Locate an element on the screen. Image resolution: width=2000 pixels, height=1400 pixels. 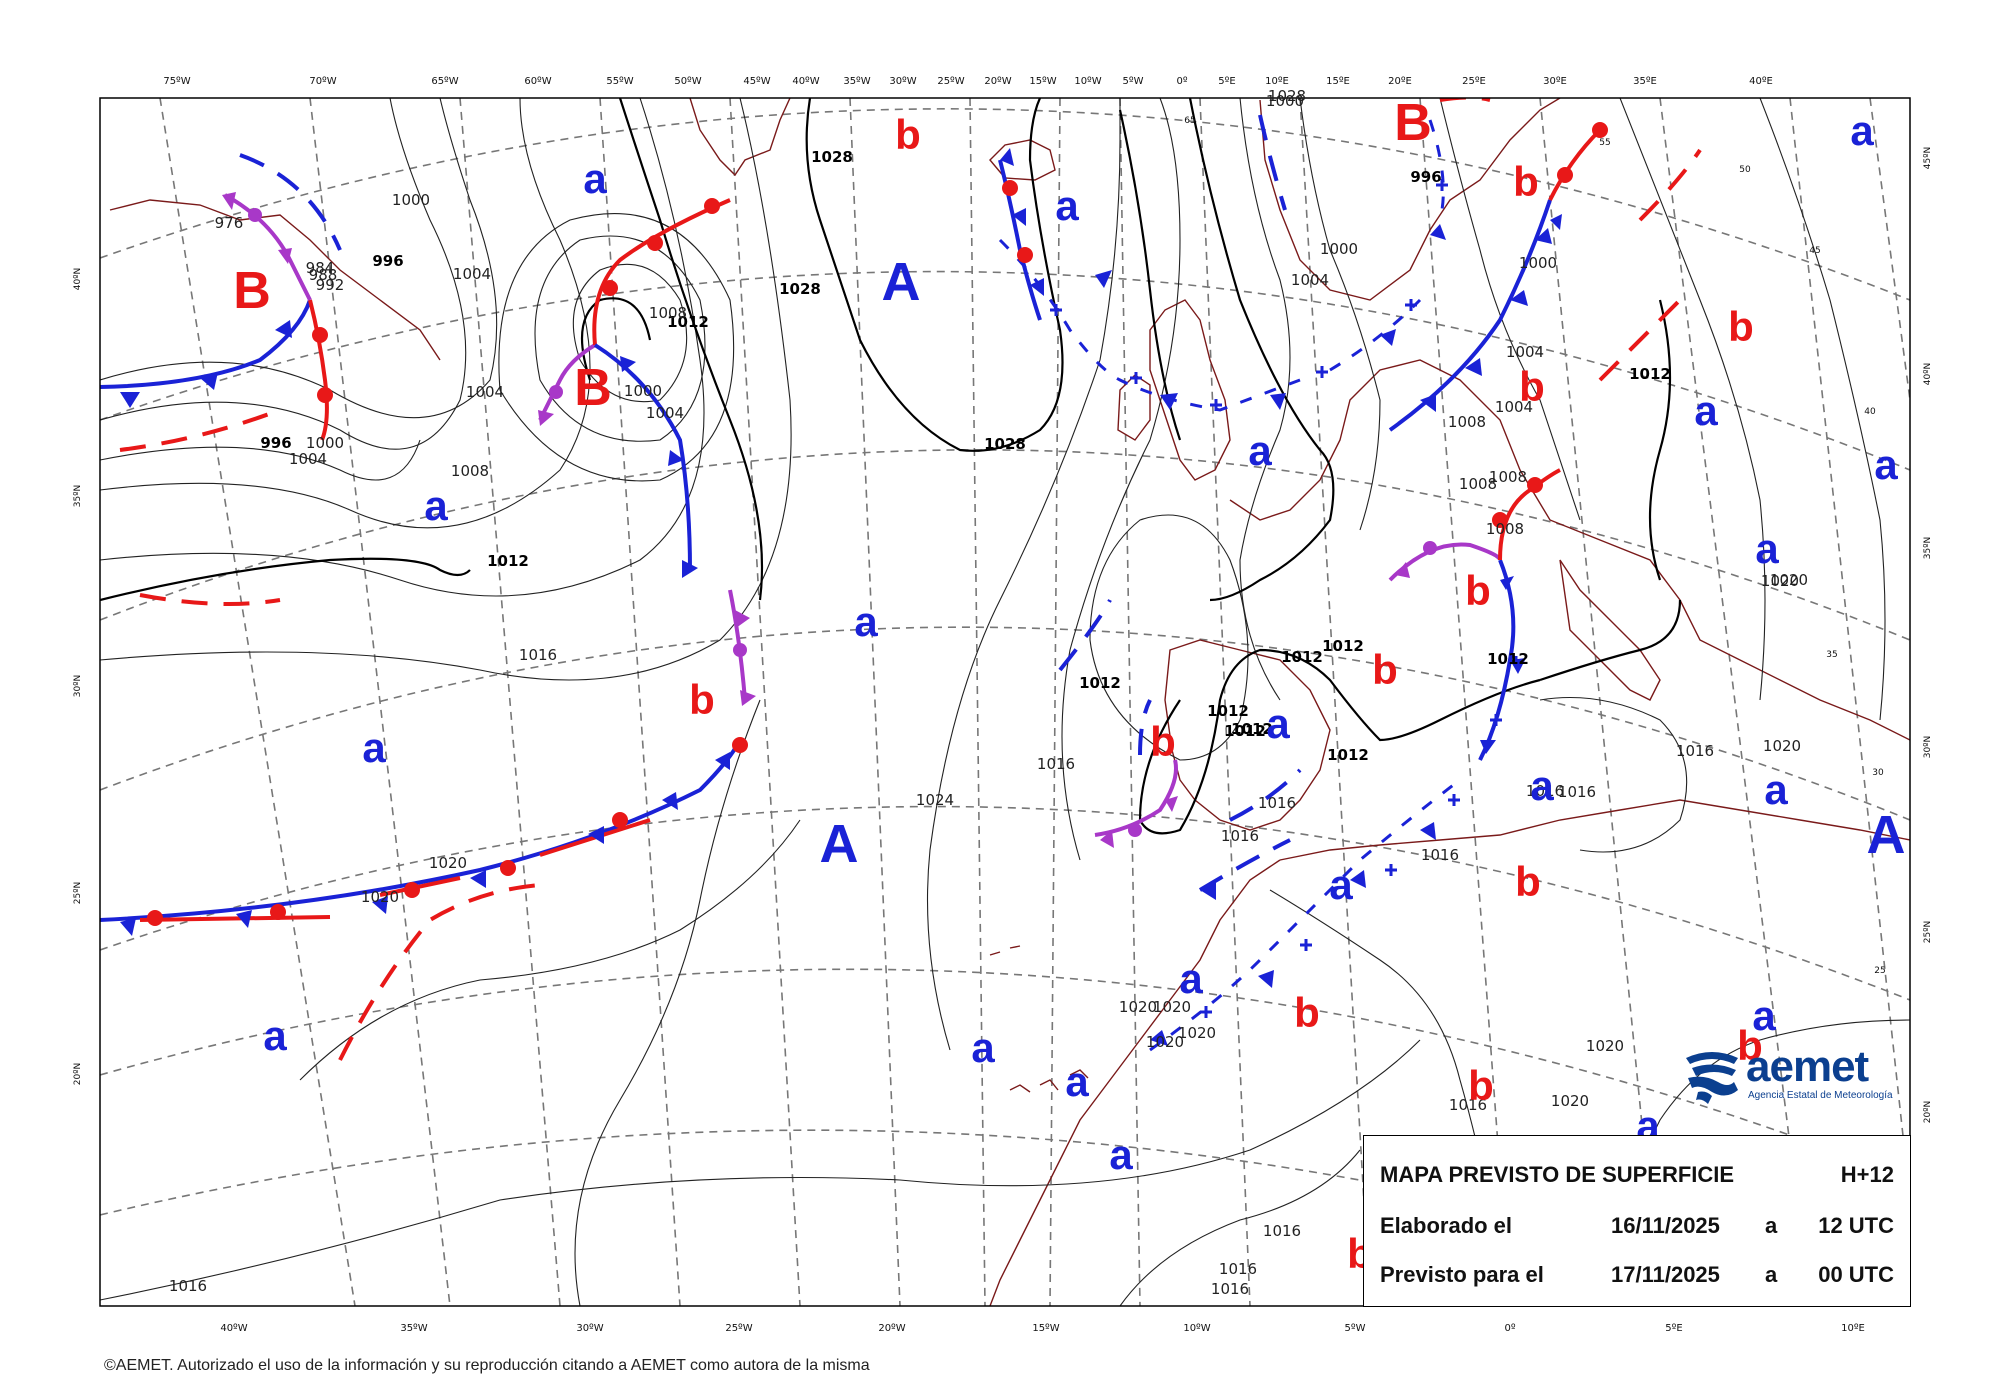
bottom-longitude-labels: 40ºW 35ºW 30ºW 25ºW 20ºW 15ºW 10ºW 5ºW 0º 5ºE 10ºE is located at coordinates (1042, 1328).